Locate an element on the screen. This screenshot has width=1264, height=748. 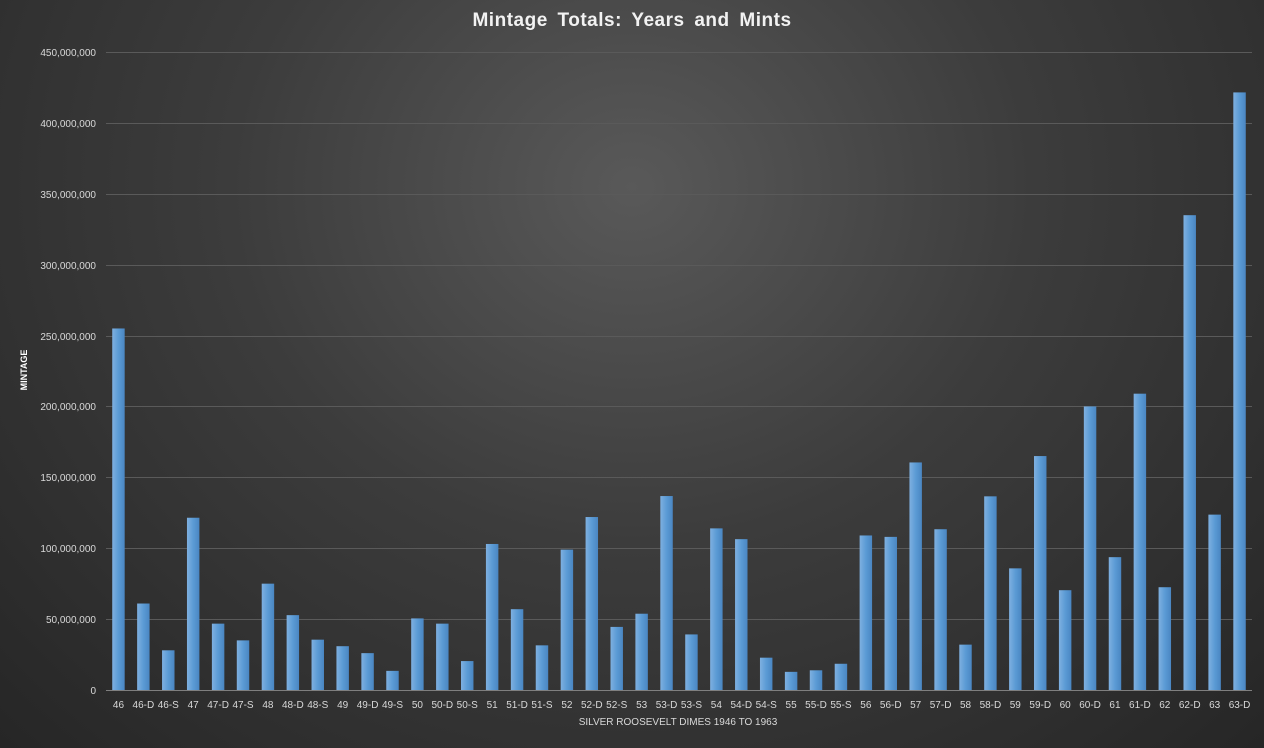
x-tick-label: 47-D is located at coordinates (218, 705).